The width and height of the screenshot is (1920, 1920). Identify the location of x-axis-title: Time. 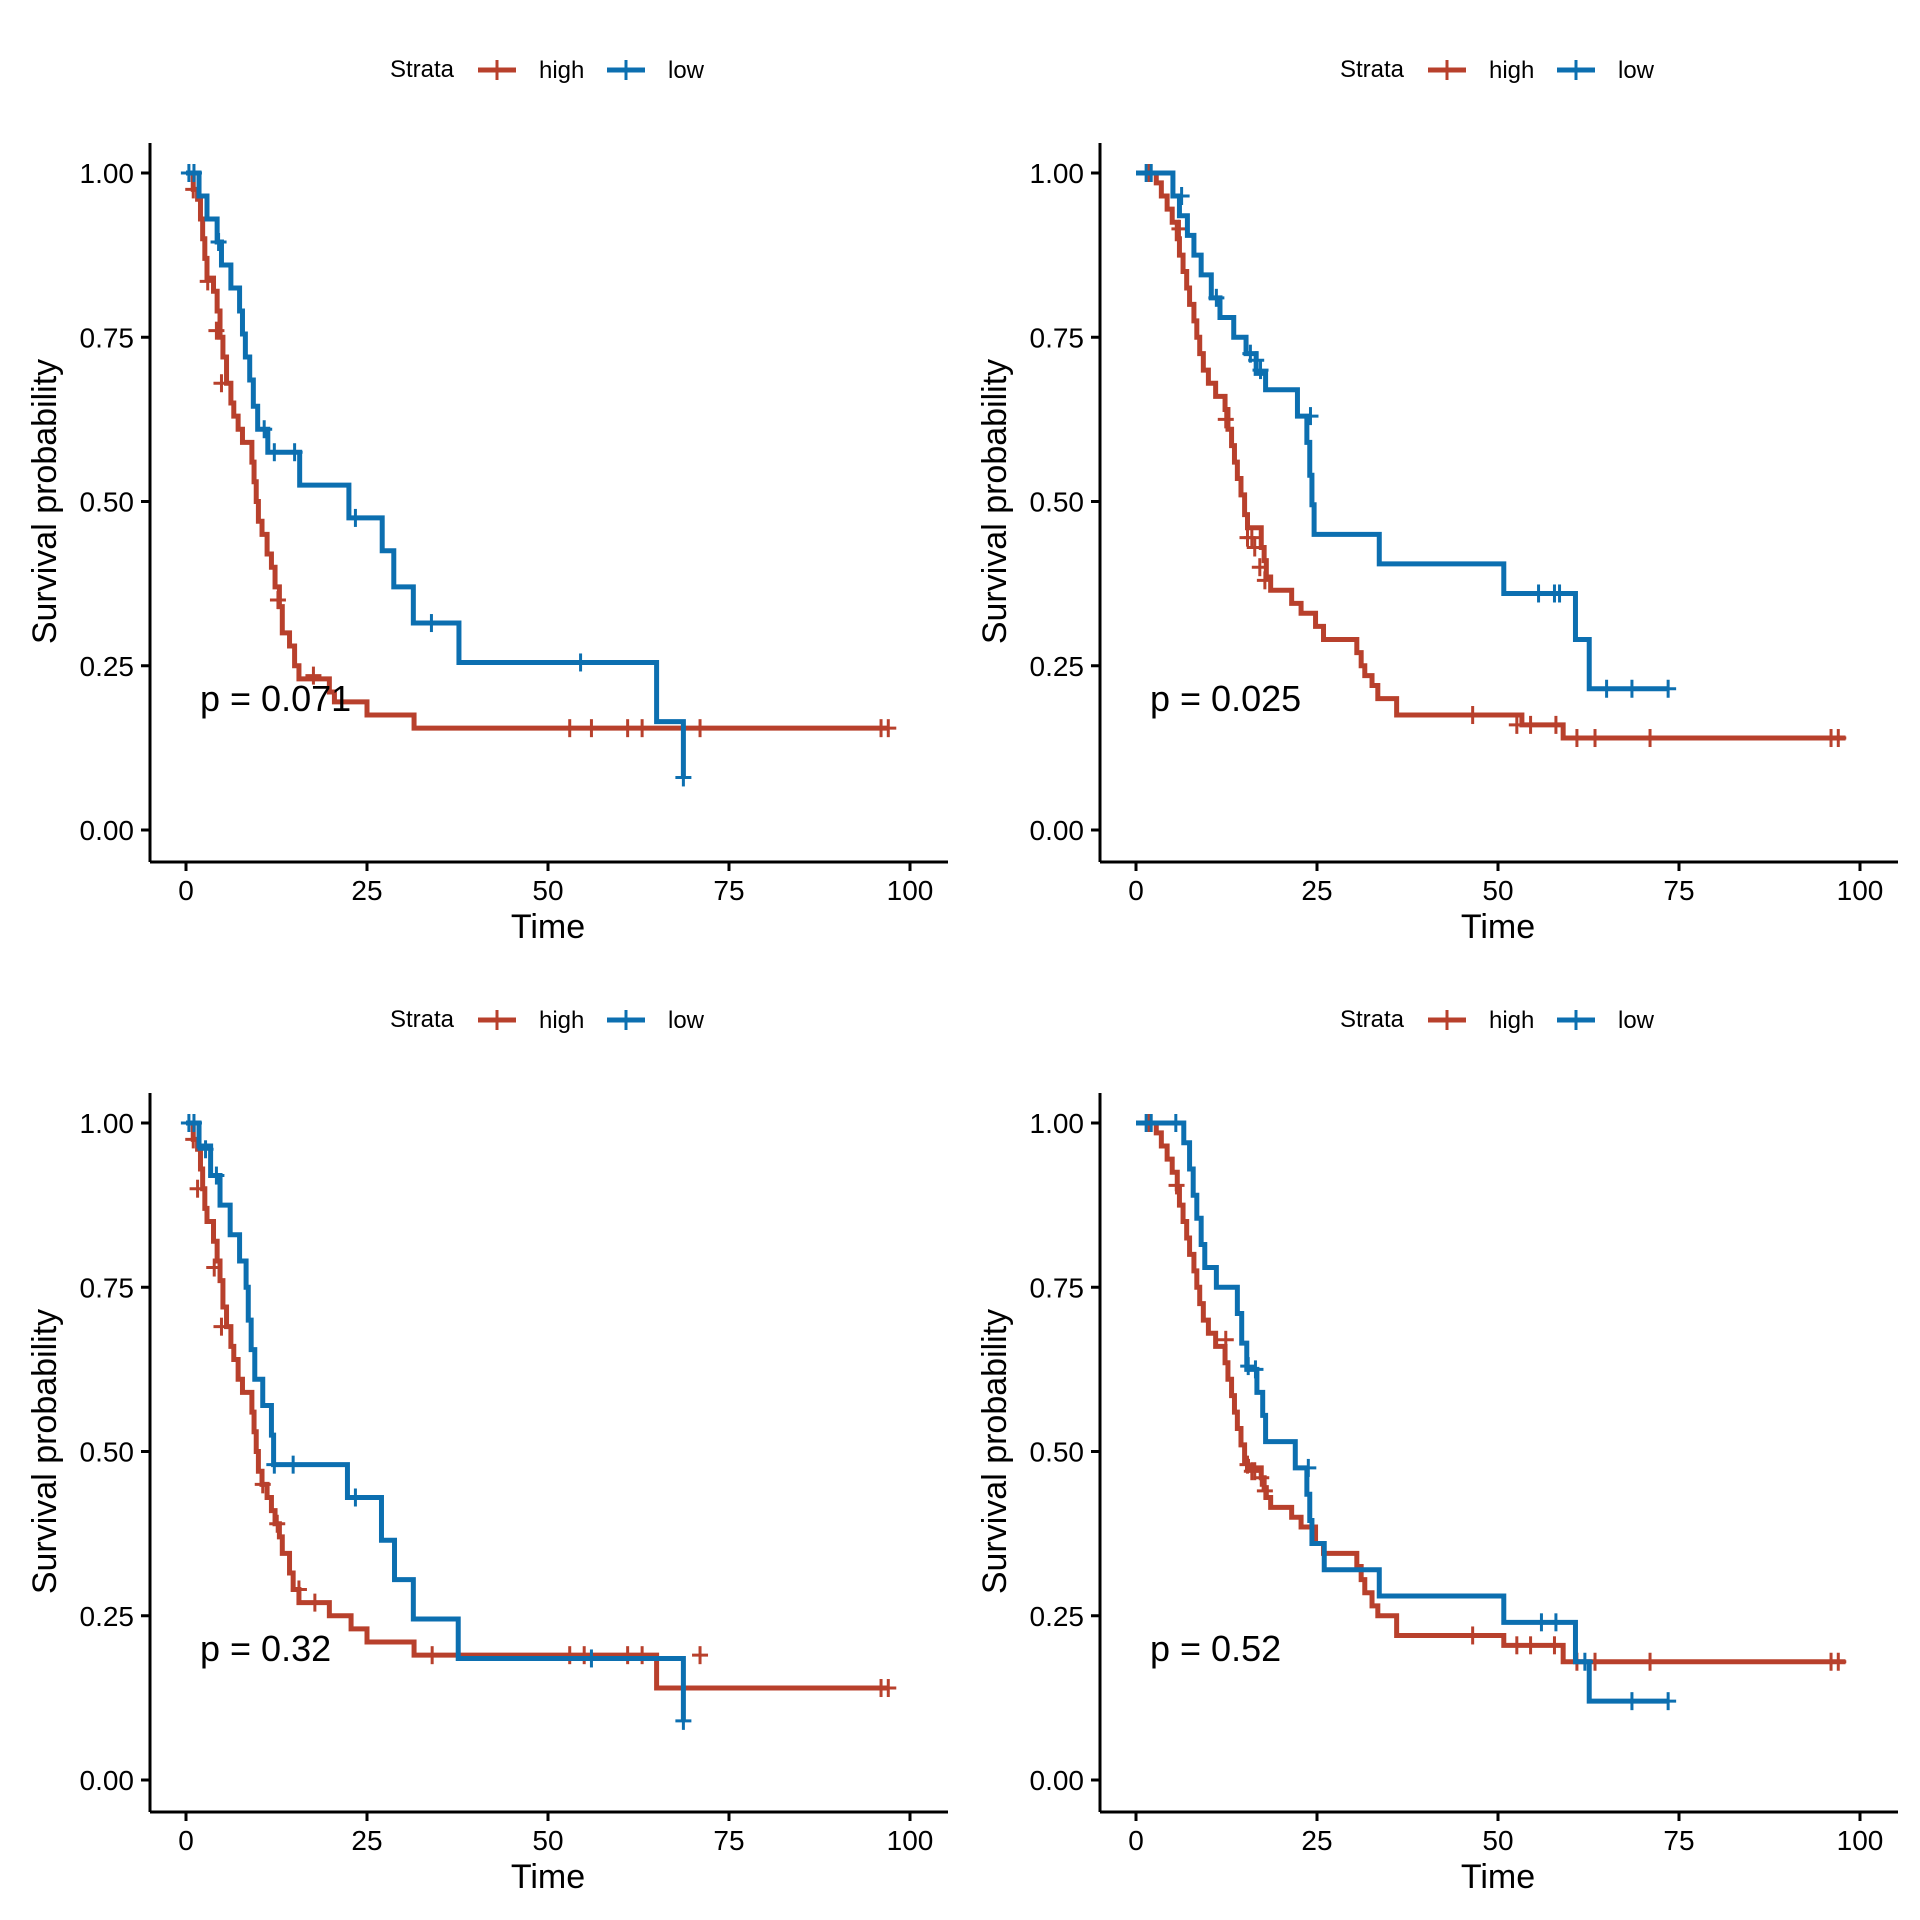
(548, 927).